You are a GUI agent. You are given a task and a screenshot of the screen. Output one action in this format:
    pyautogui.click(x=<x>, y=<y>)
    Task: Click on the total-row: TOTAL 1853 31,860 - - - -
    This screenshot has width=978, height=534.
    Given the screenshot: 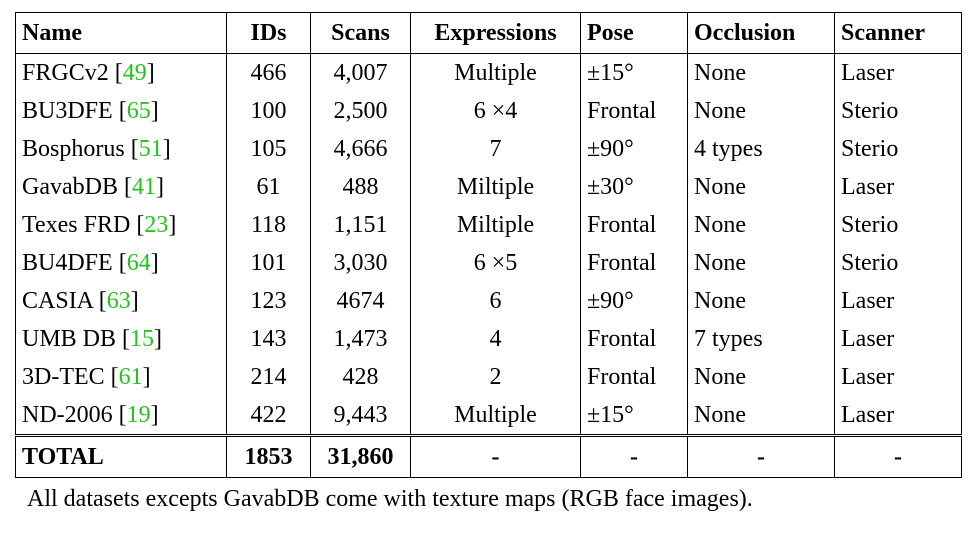 What is the action you would take?
    pyautogui.click(x=488, y=456)
    